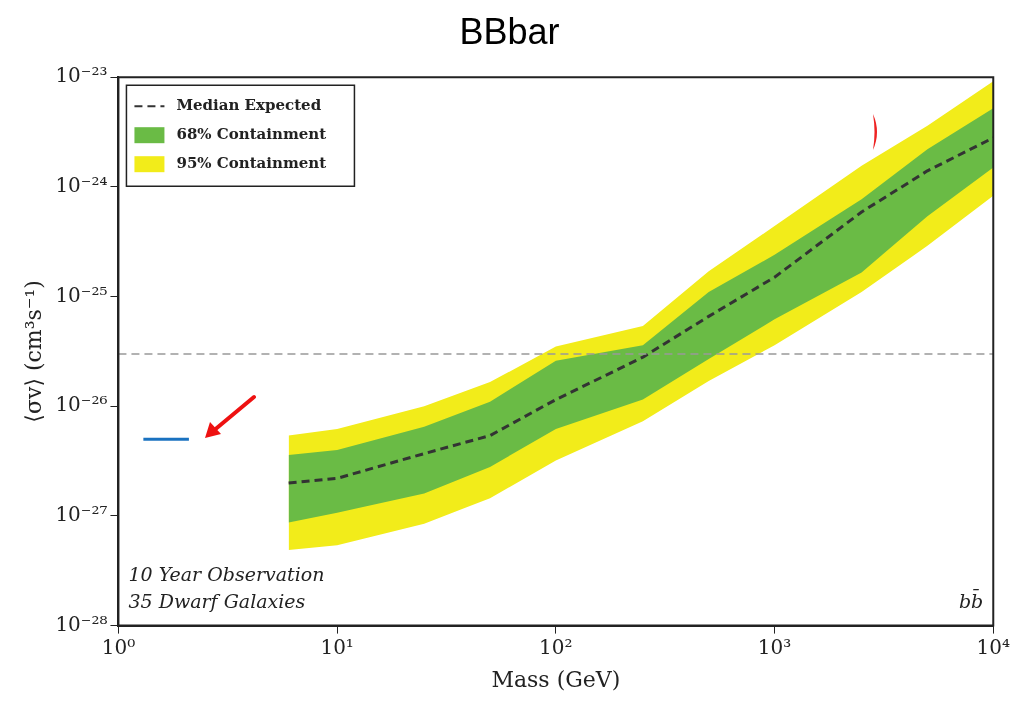  What do you see at coordinates (774, 646) in the screenshot?
I see `x-tick-label: 10³` at bounding box center [774, 646].